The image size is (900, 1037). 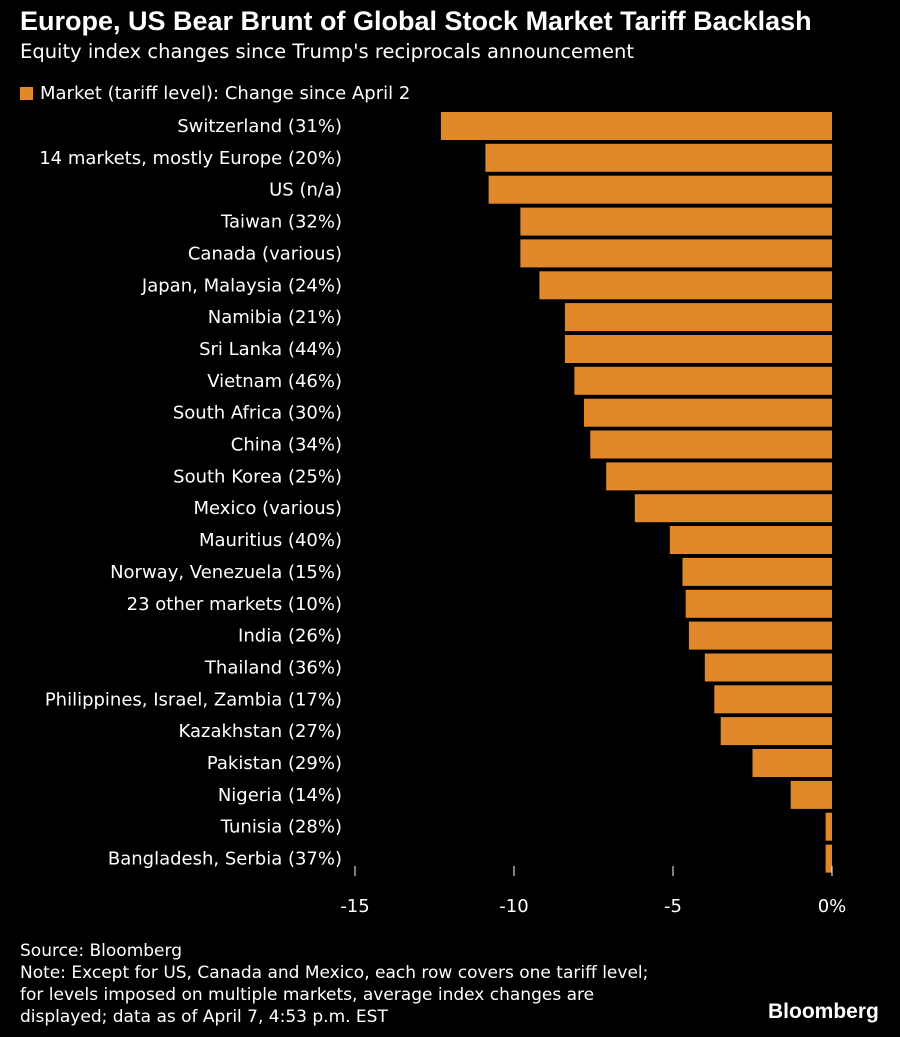 I want to click on category-label: Canada (various), so click(x=265, y=253).